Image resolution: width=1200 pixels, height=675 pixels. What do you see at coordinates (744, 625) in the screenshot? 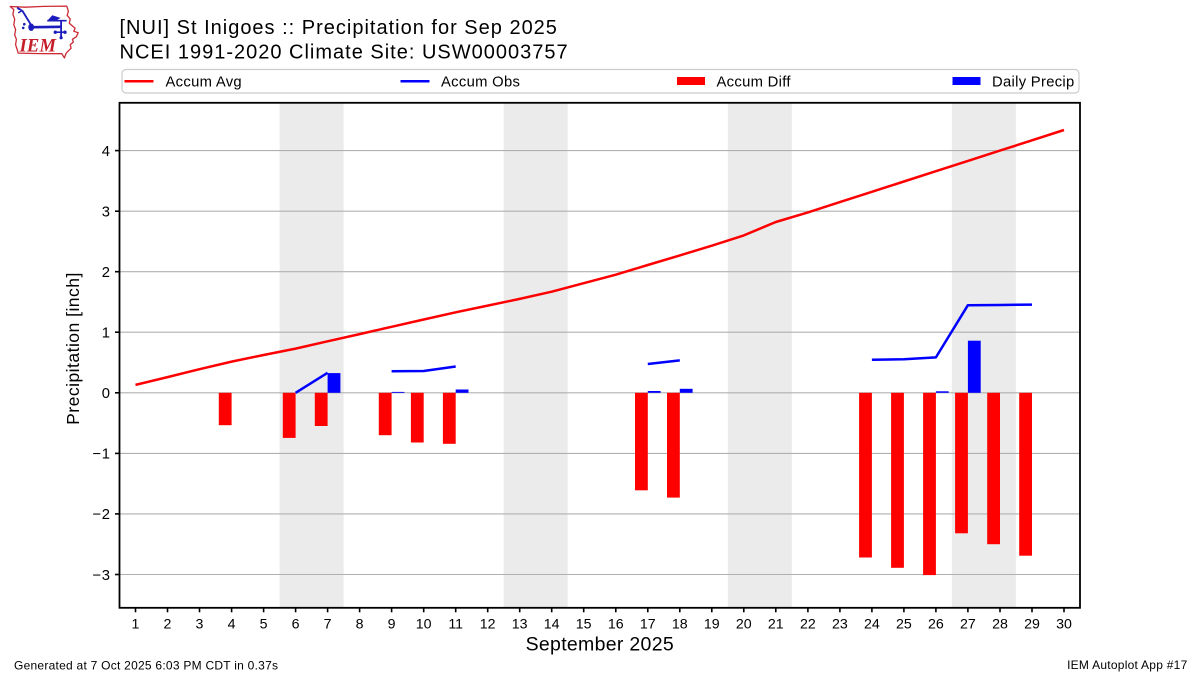
I see `svg-text: 20` at bounding box center [744, 625].